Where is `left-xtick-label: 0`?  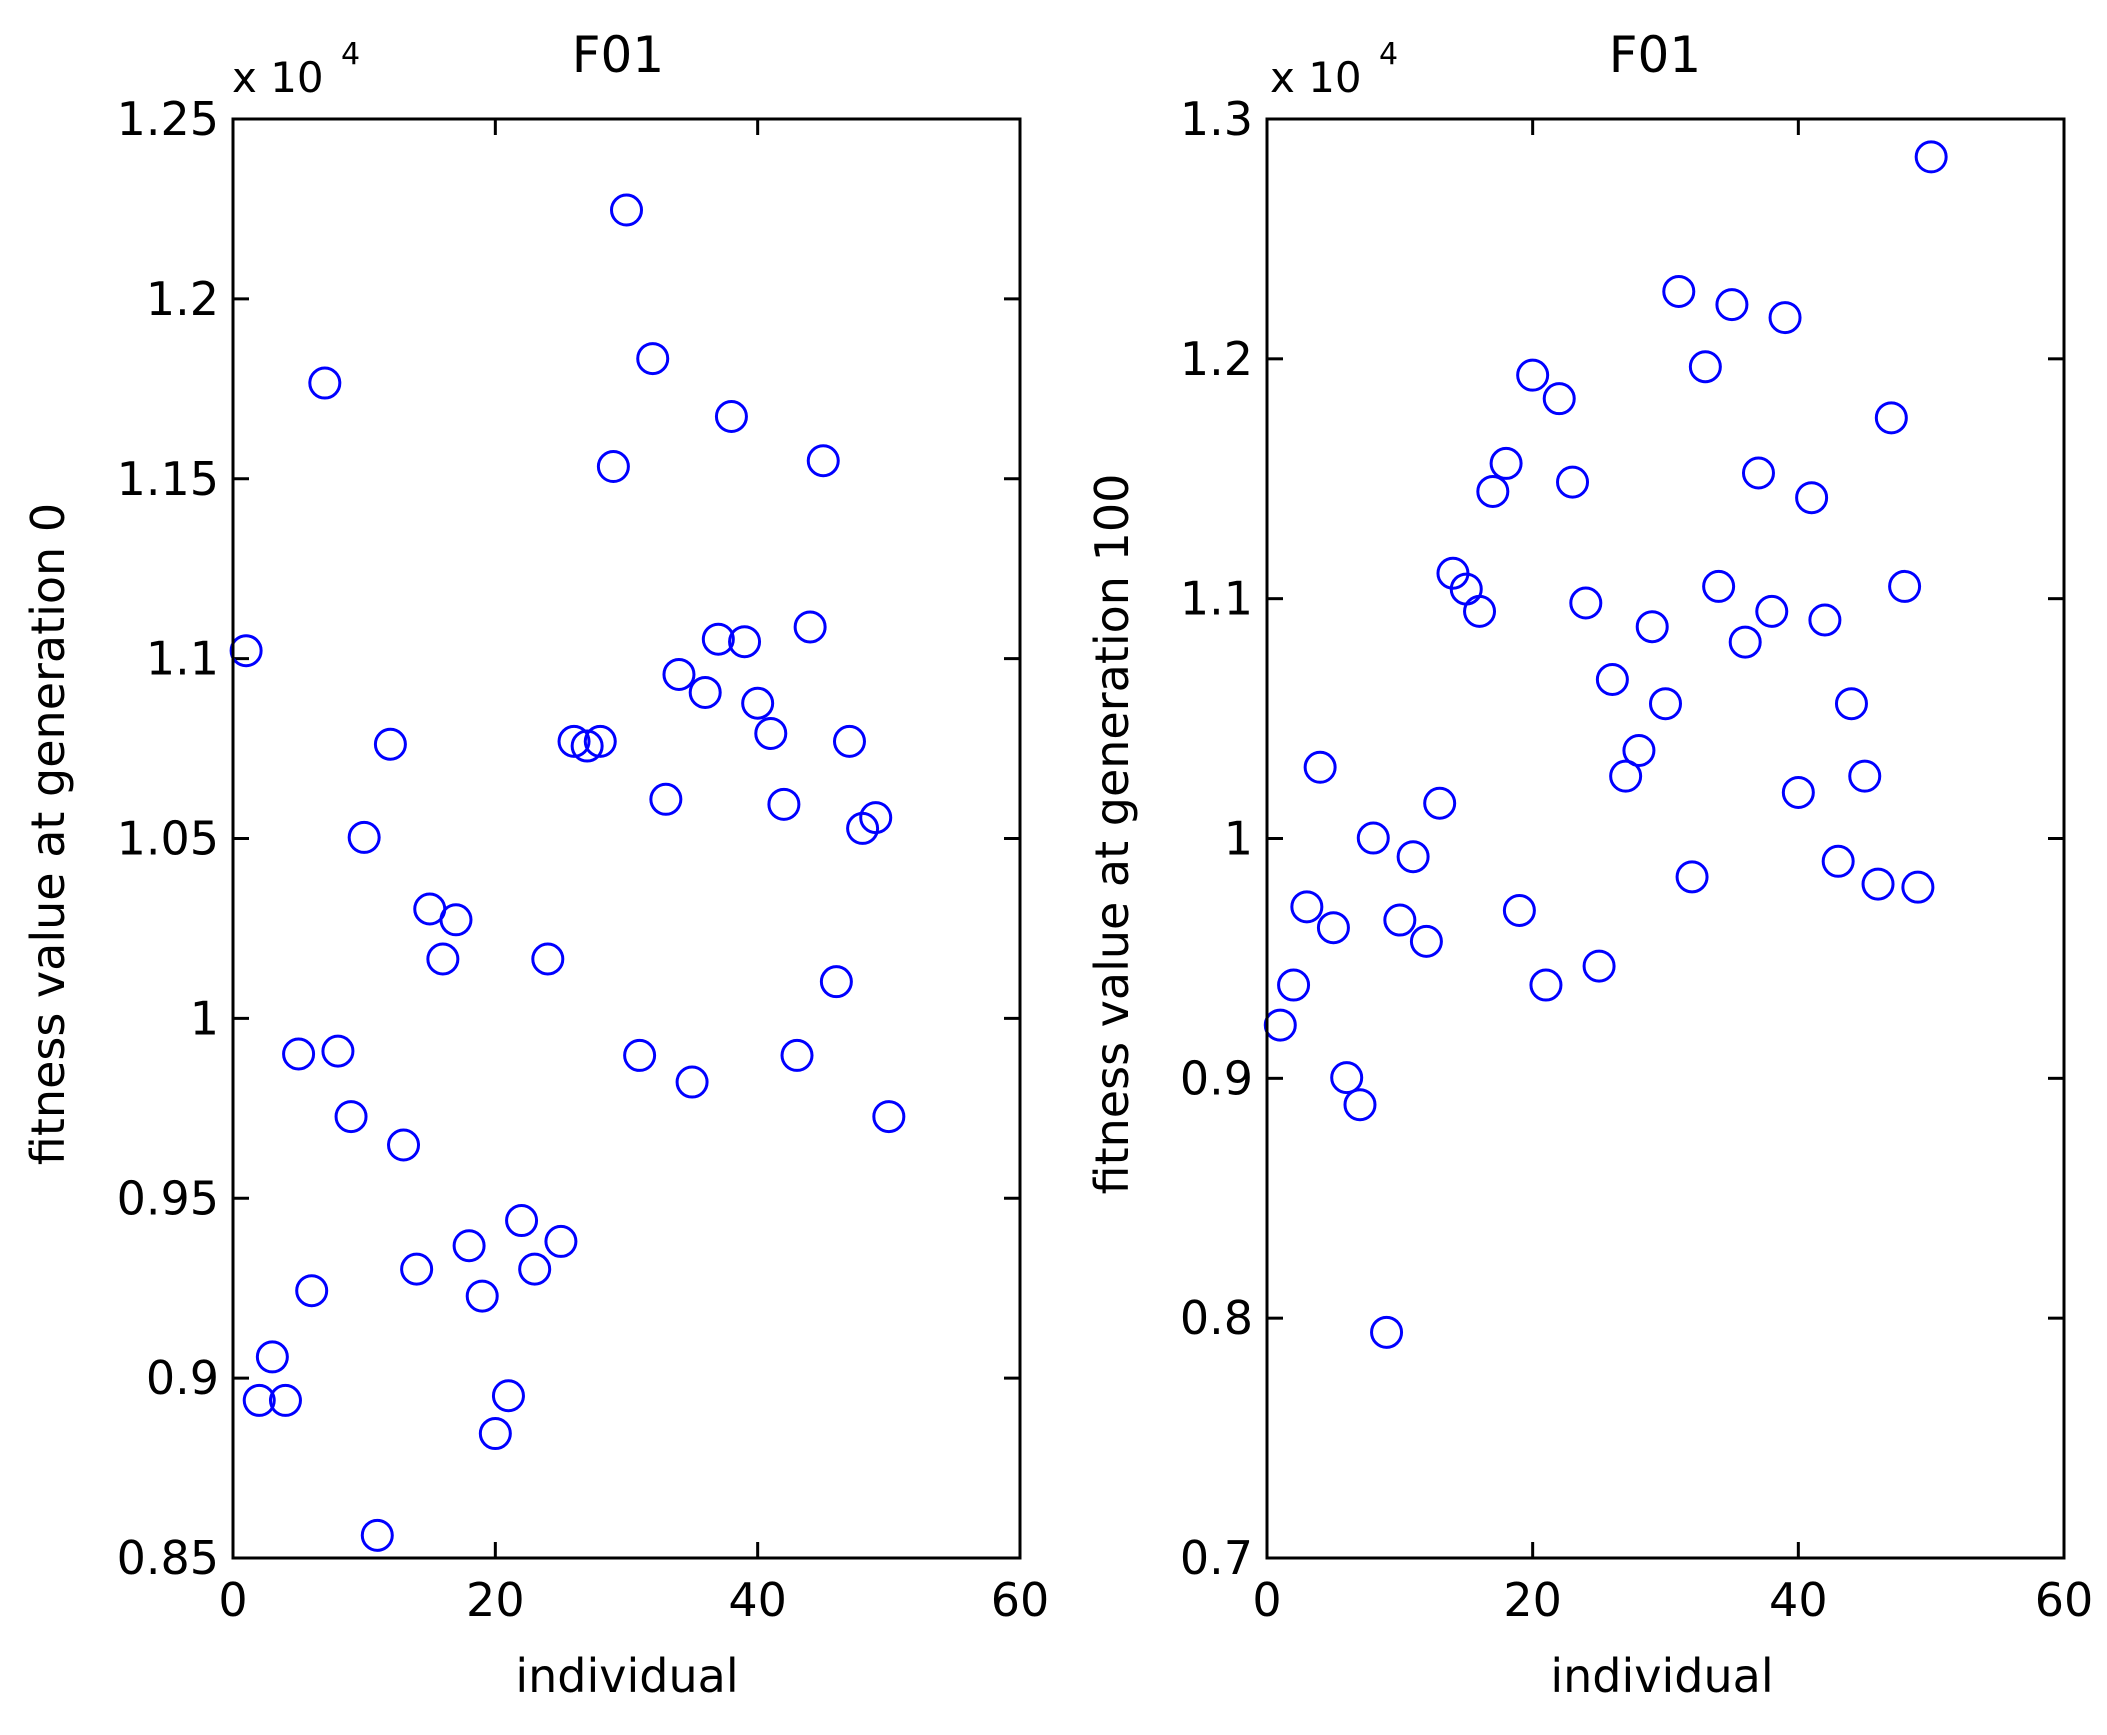
left-xtick-label: 0 is located at coordinates (232, 1600).